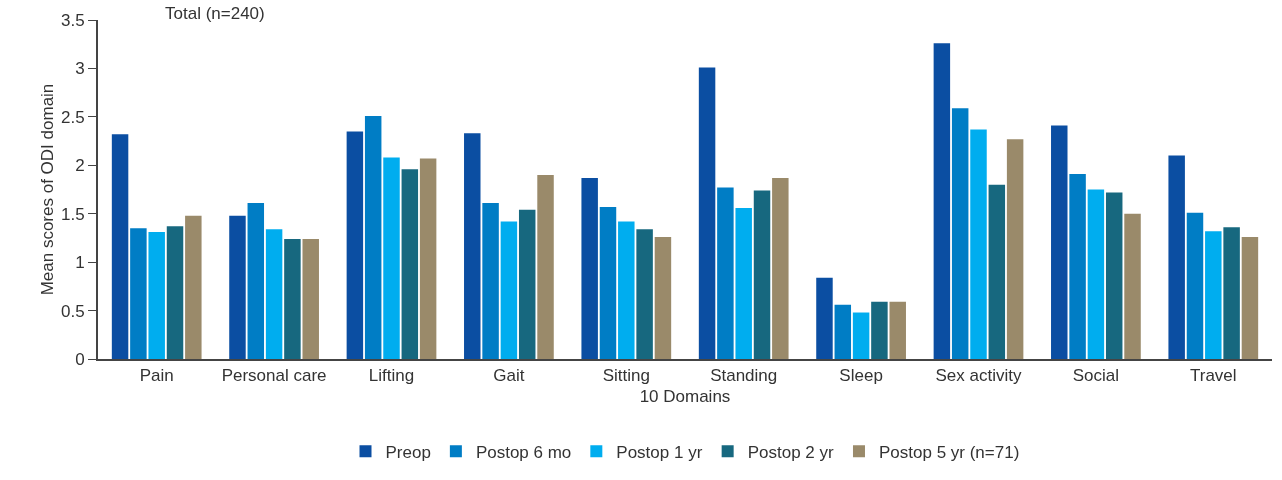  What do you see at coordinates (685, 397) in the screenshot?
I see `x-axis-title: 10 Domains` at bounding box center [685, 397].